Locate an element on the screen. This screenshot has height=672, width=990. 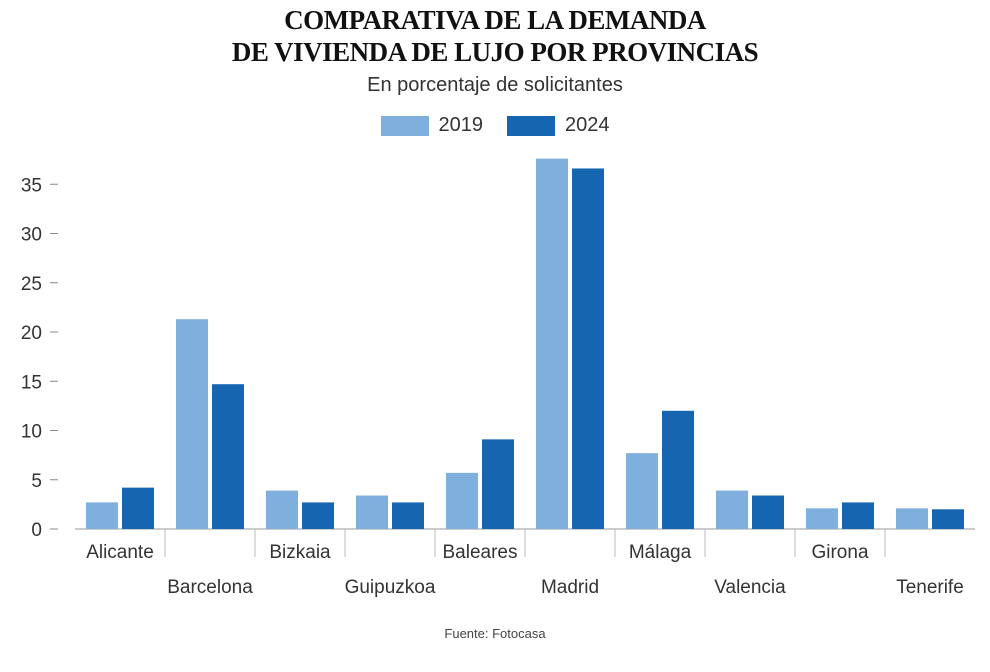
bar-2024-tenerife is located at coordinates (948, 519).